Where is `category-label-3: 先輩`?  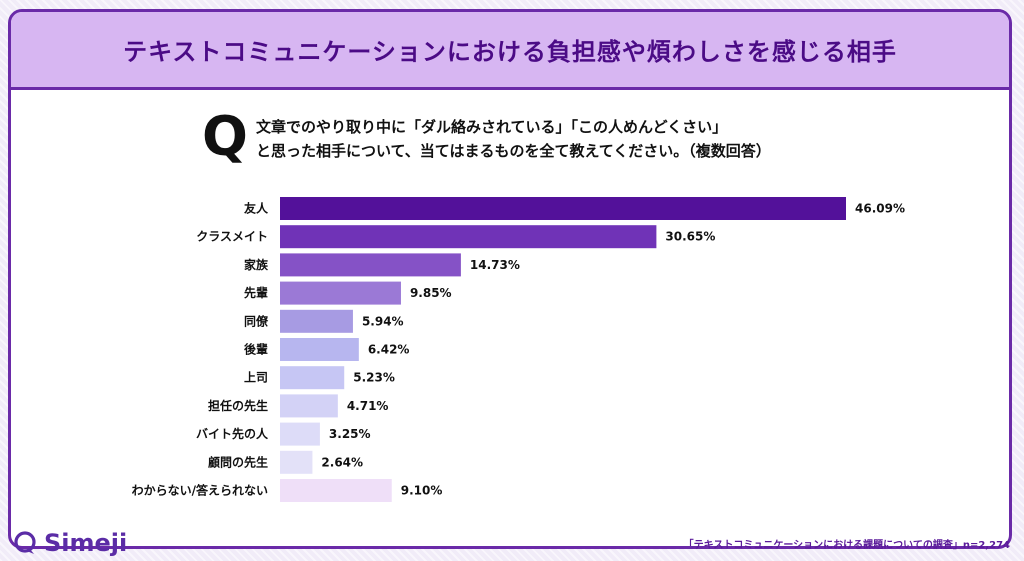
category-label-3: 先輩 is located at coordinates (256, 292).